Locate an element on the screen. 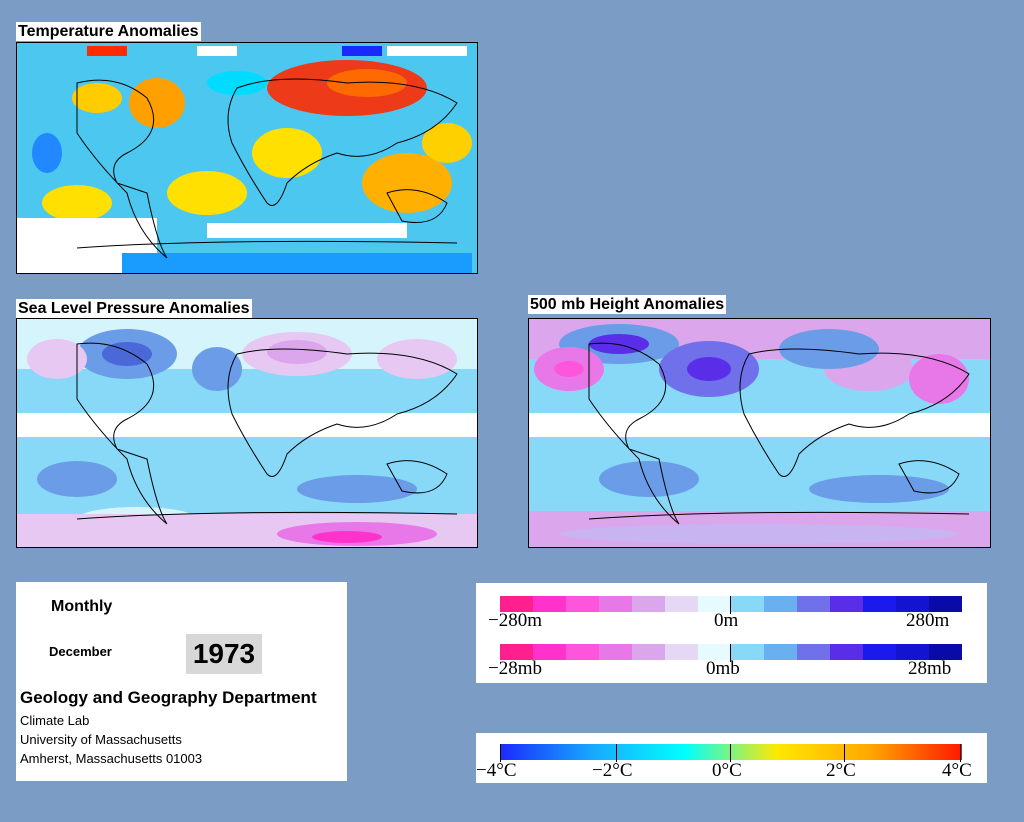 Image resolution: width=1024 pixels, height=822 pixels. pressure-min-label: −28mb is located at coordinates (515, 668).